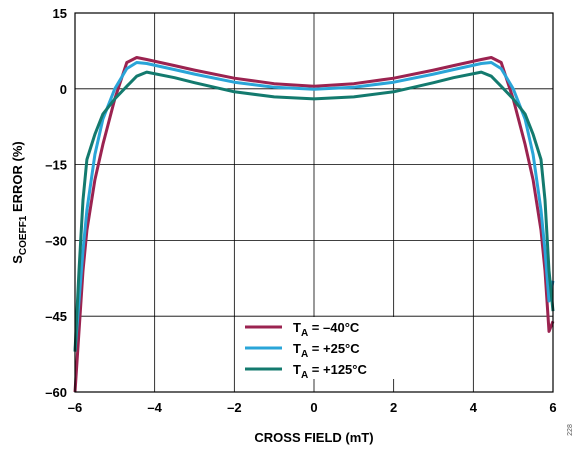 Image resolution: width=585 pixels, height=449 pixels. What do you see at coordinates (19, 202) in the screenshot?
I see `y-axis-label: SCOEFF1 ERROR (%)` at bounding box center [19, 202].